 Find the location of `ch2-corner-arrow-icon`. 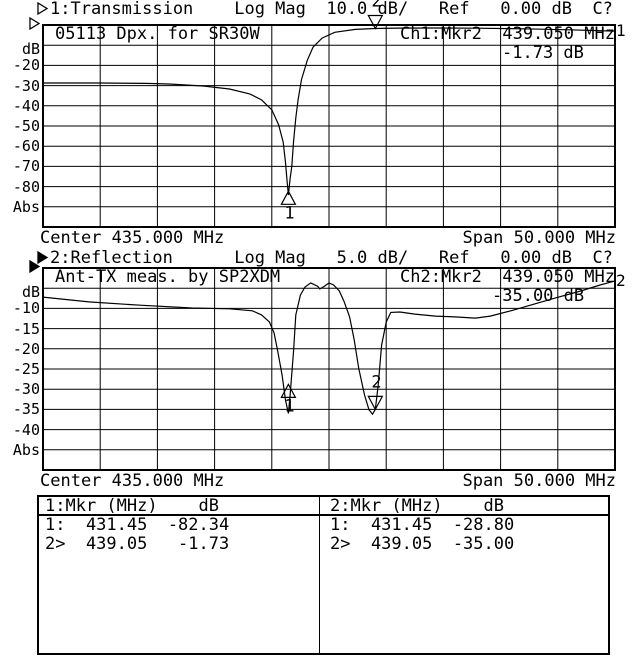

ch2-corner-arrow-icon is located at coordinates (35, 266).